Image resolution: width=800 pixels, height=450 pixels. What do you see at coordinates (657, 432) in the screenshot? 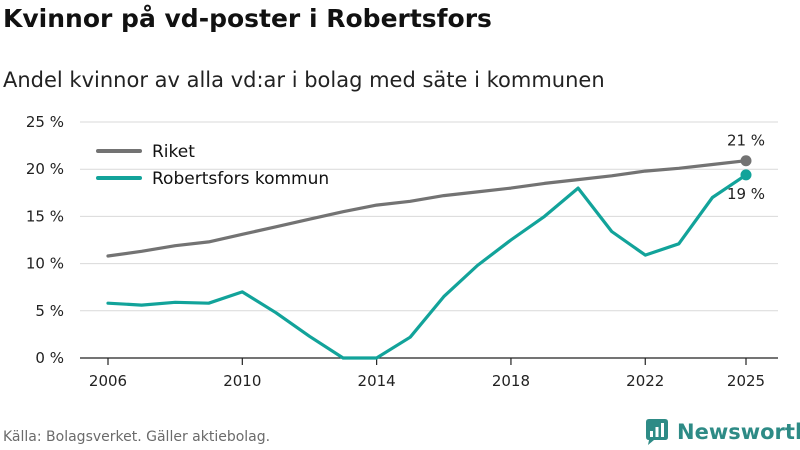
I see `newsworthy-logo-icon` at bounding box center [657, 432].